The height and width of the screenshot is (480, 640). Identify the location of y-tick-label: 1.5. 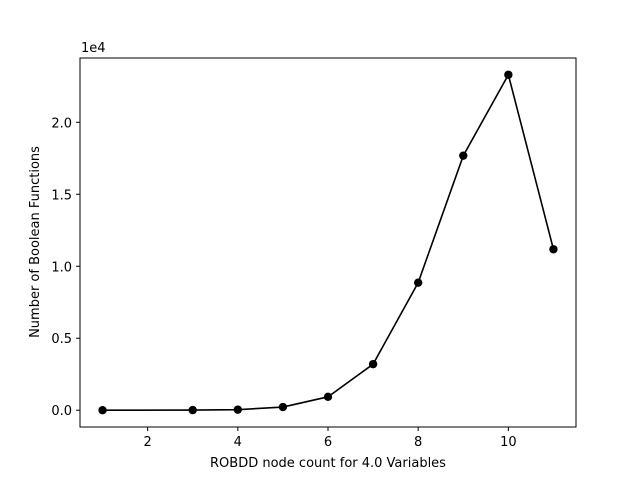
(61, 195).